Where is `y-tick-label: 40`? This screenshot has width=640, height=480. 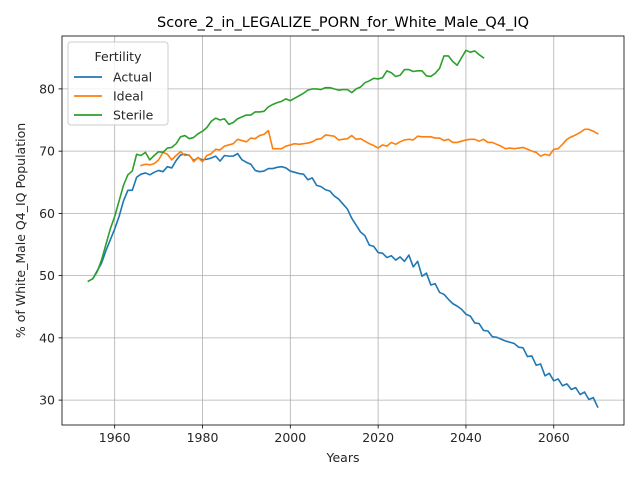 y-tick-label: 40 is located at coordinates (47, 337).